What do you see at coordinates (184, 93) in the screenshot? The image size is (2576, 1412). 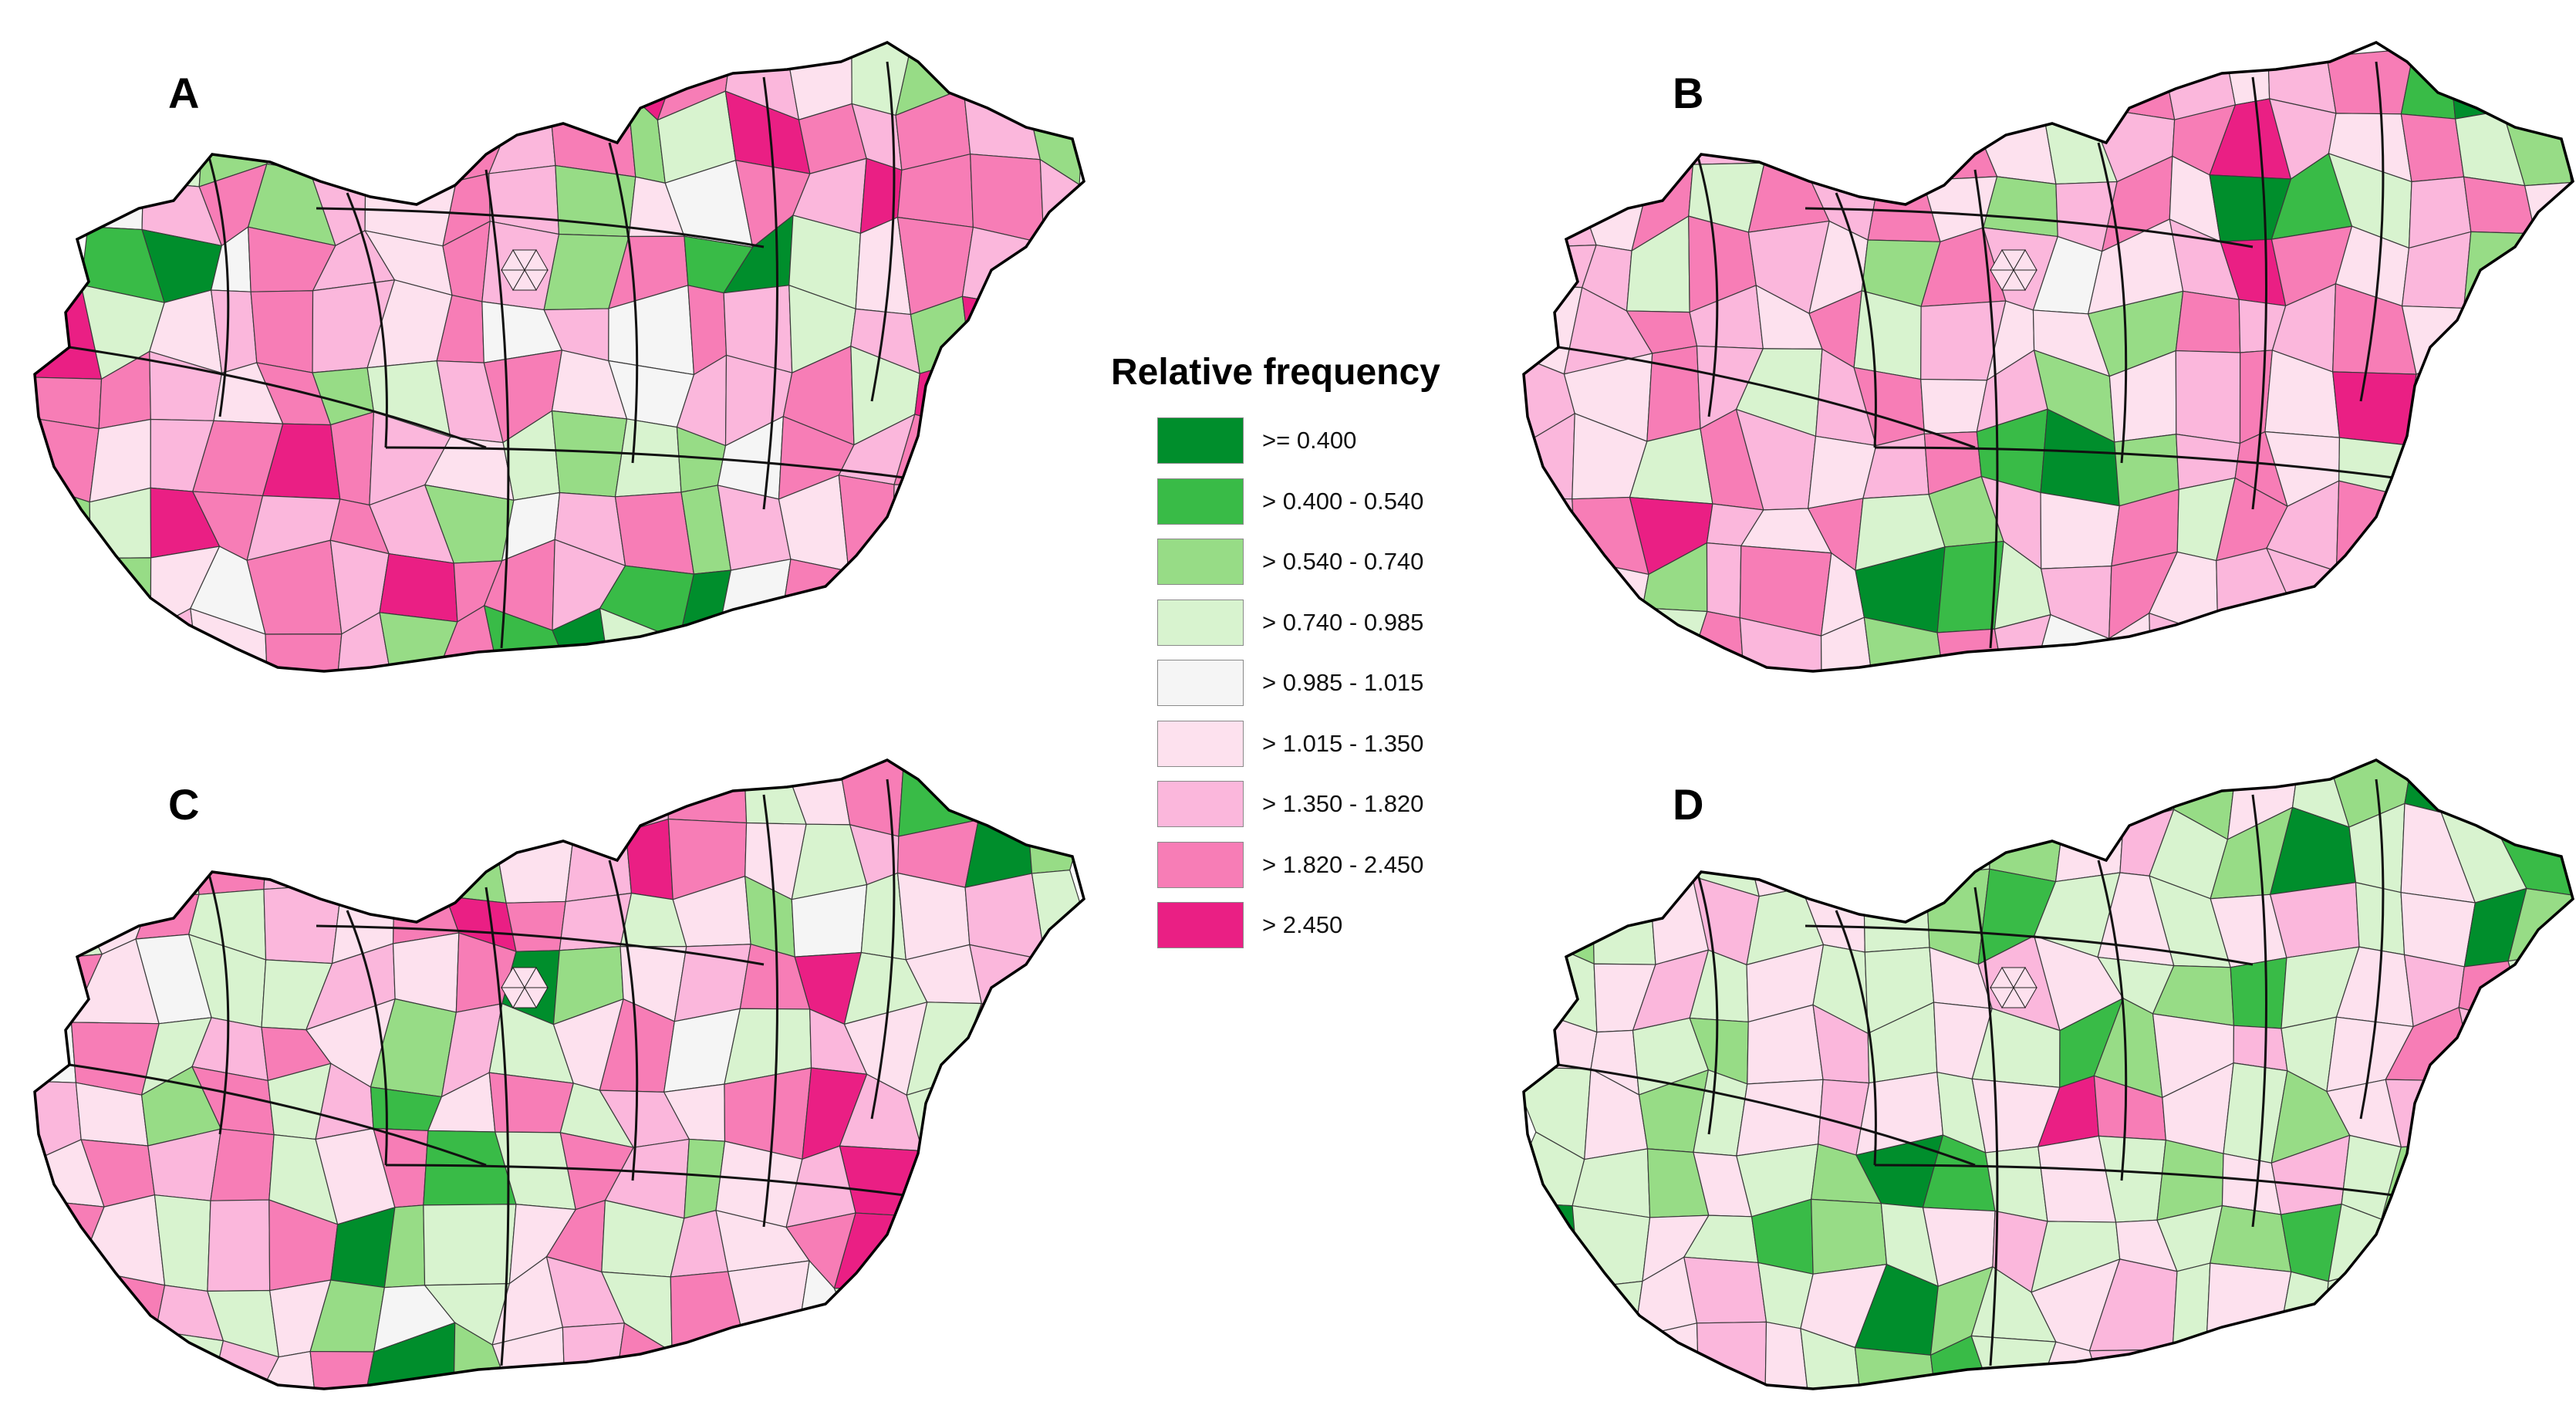 I see `panel-label-a: A` at bounding box center [184, 93].